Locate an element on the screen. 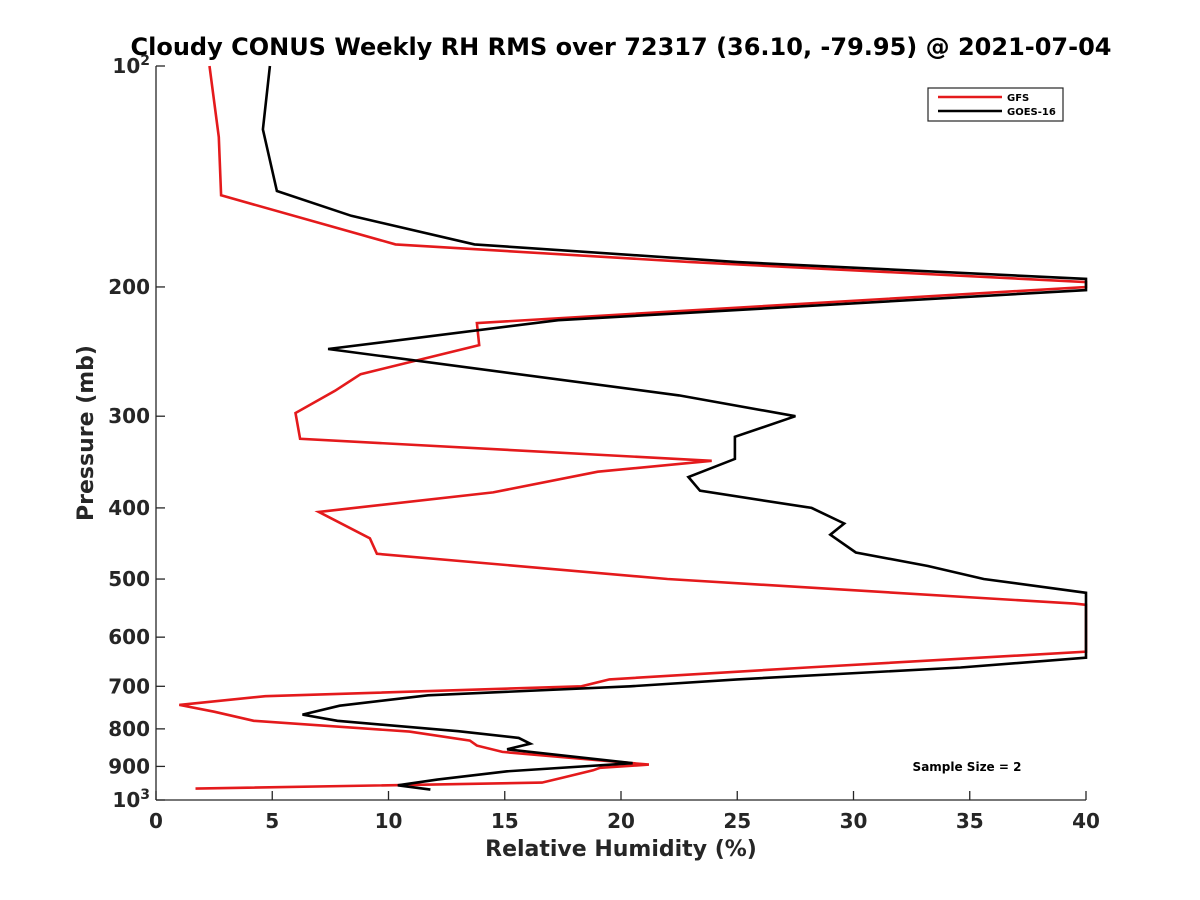 The width and height of the screenshot is (1200, 900). y-tick-label: 300 is located at coordinates (129, 416).